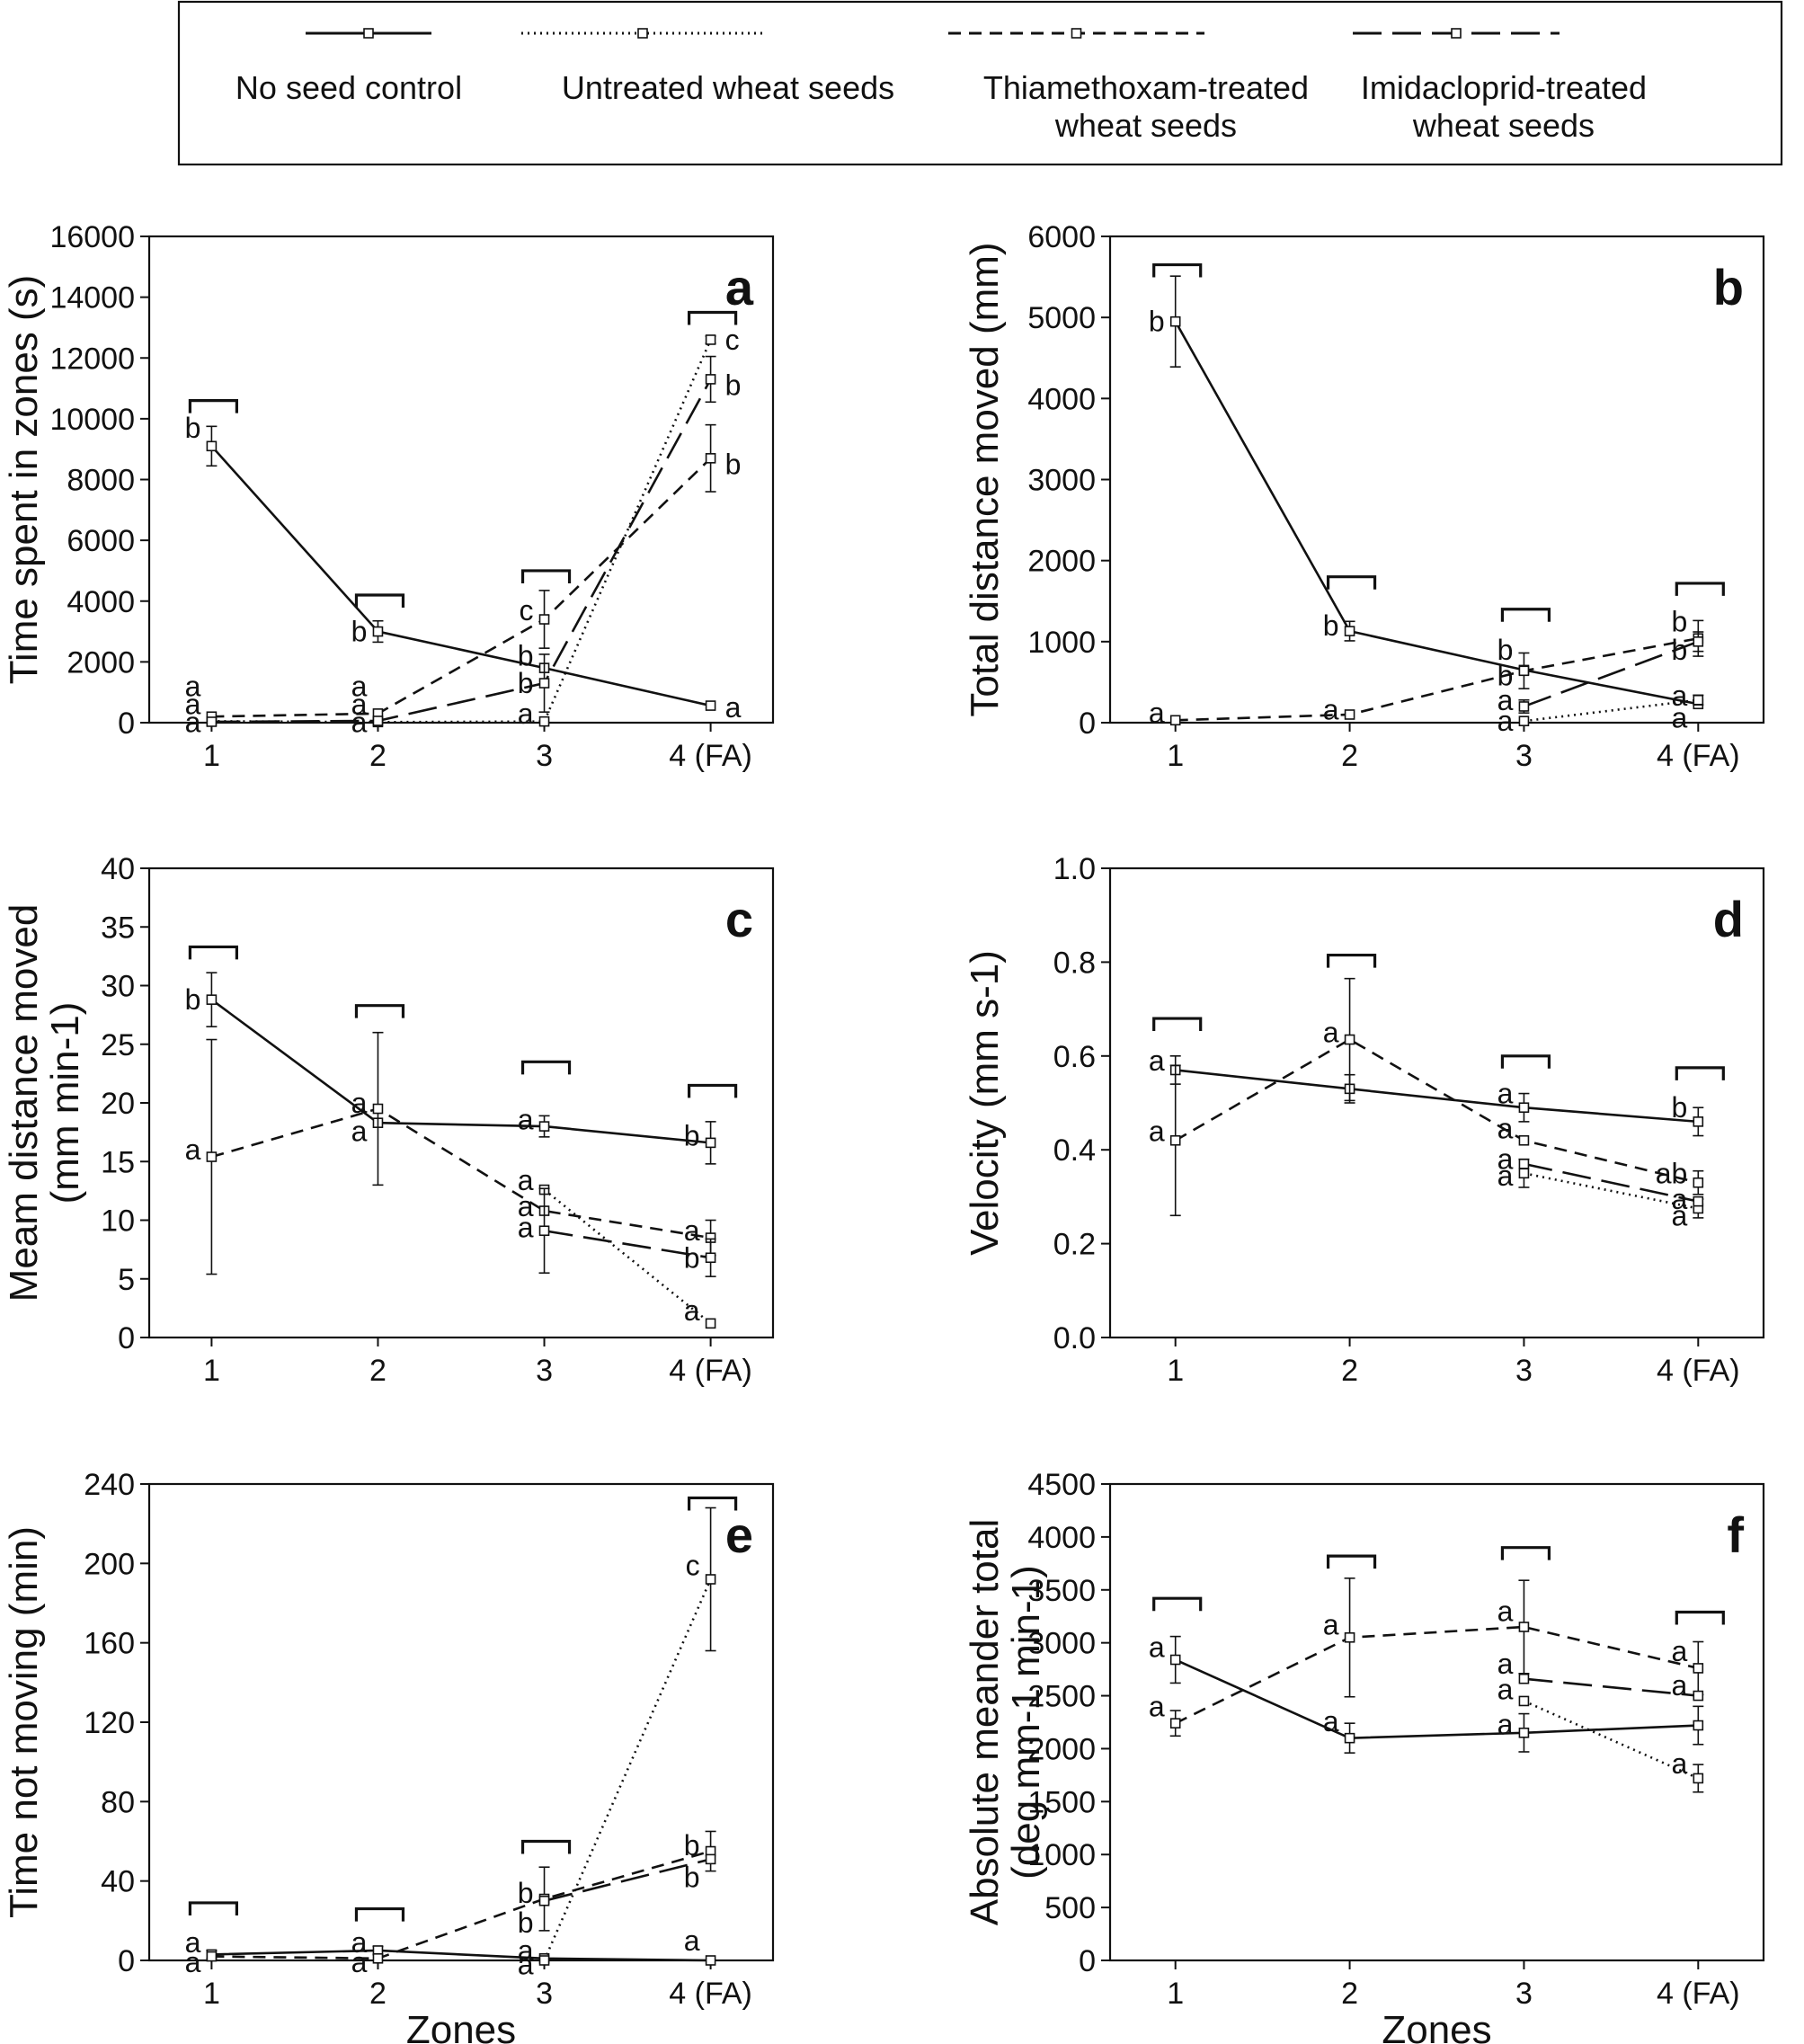 This screenshot has width=1804, height=2044. Describe the element at coordinates (1074, 1338) in the screenshot. I see `y-tick-label: 0.0` at that location.